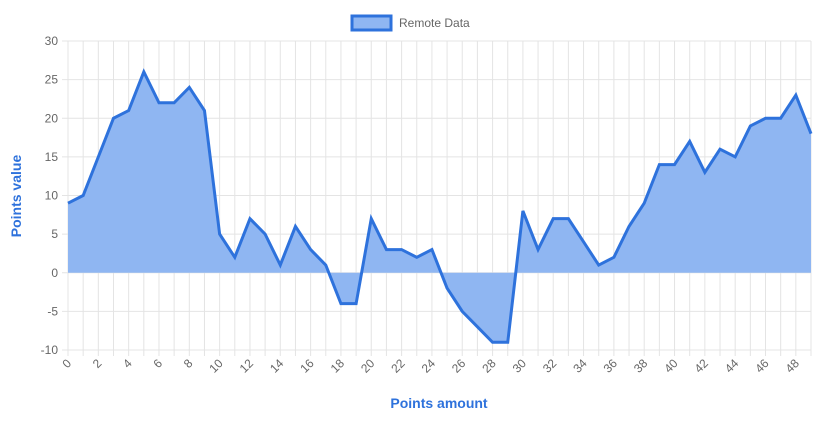 Image resolution: width=837 pixels, height=425 pixels. I want to click on x-tick-label: 14, so click(277, 366).